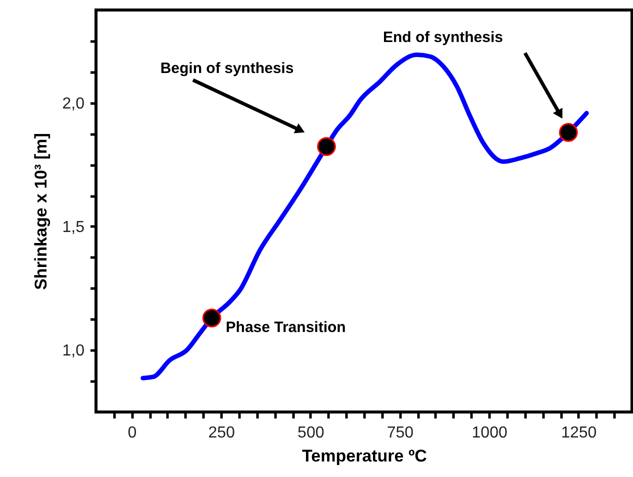 This screenshot has height=477, width=633. I want to click on annotation: End of synthesis, so click(443, 37).